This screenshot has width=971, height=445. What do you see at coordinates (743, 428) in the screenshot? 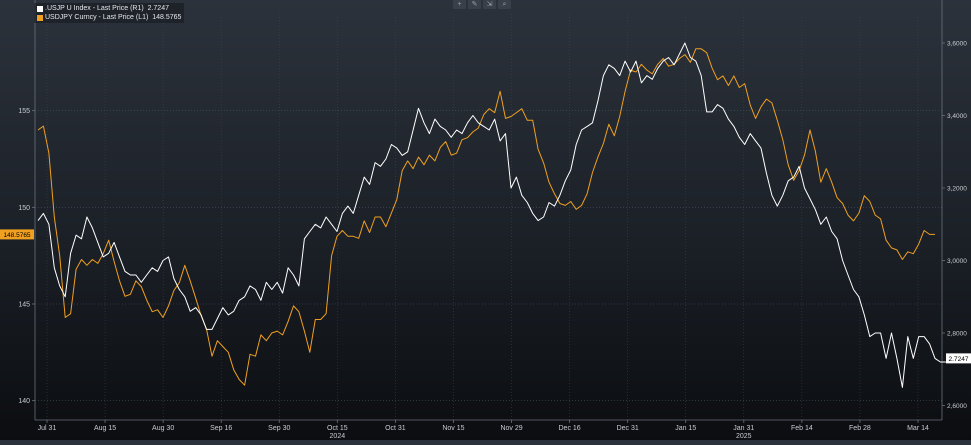
I see `x-tick-label: Jan 31` at bounding box center [743, 428].